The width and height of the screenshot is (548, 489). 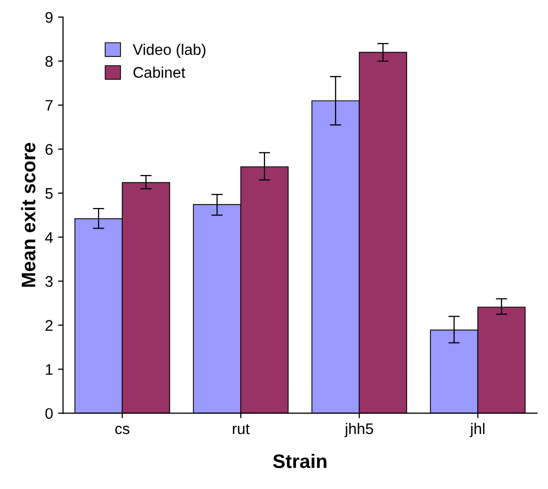 I want to click on legend-label: Video (lab), so click(x=169, y=51).